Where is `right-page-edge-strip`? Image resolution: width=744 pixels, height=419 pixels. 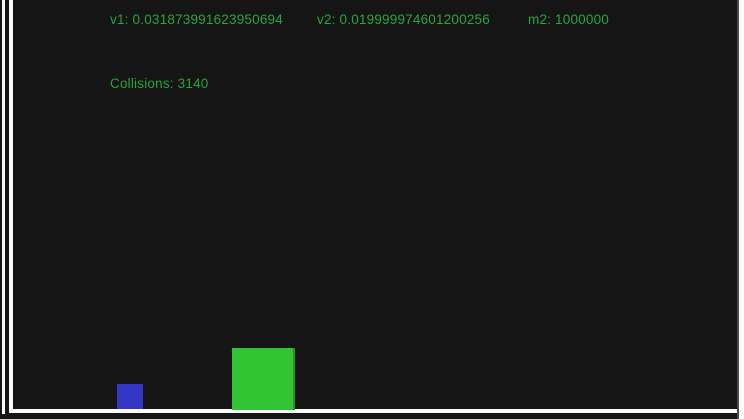 right-page-edge-strip is located at coordinates (740, 209).